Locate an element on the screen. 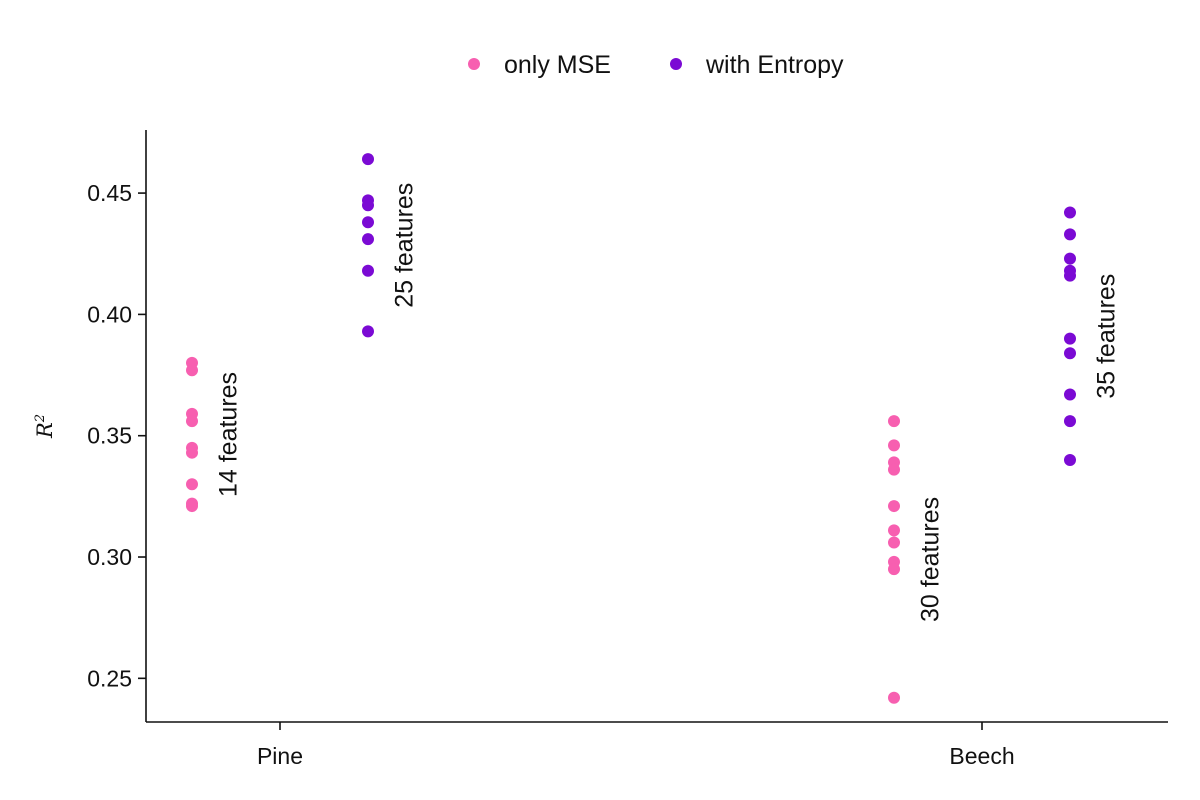 The height and width of the screenshot is (800, 1200). y-axis-label-base: R is located at coordinates (45, 430).